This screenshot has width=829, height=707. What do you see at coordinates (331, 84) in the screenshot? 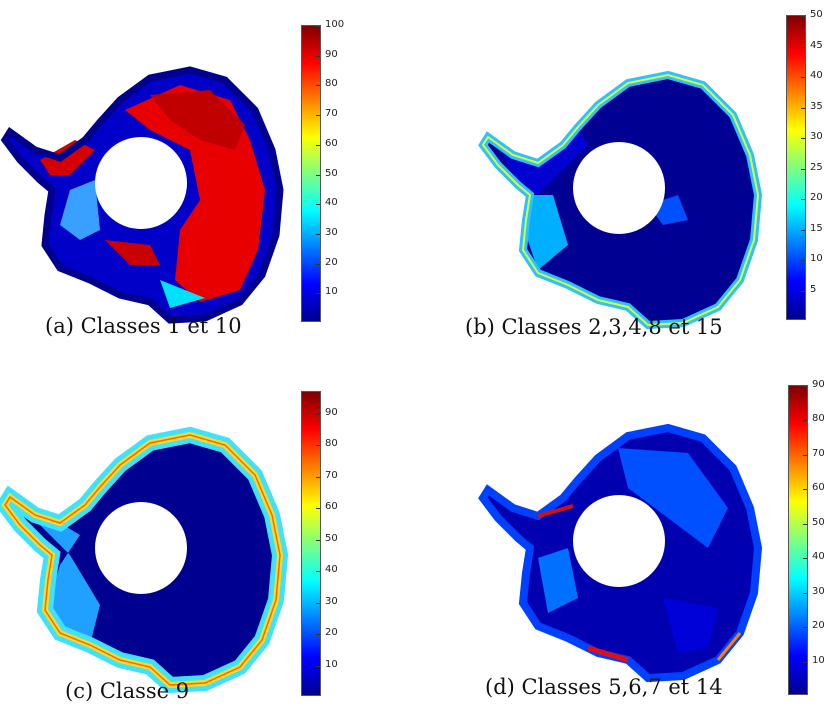
I see `colorbar-a-tick-label: 80` at bounding box center [331, 84].